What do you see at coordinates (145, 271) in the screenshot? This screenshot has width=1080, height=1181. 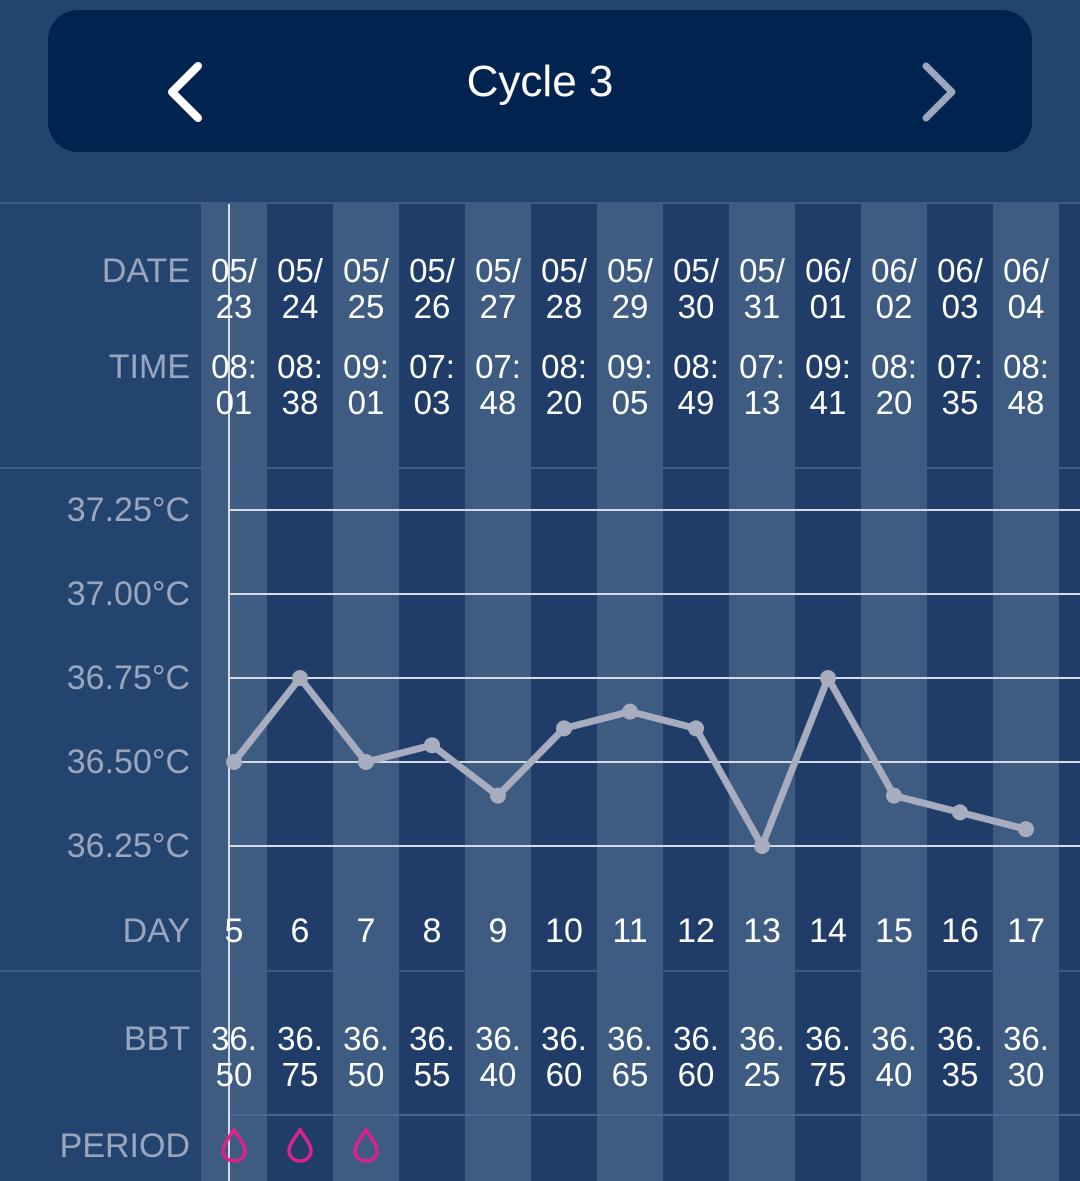 I see `date-row-label: DATE` at bounding box center [145, 271].